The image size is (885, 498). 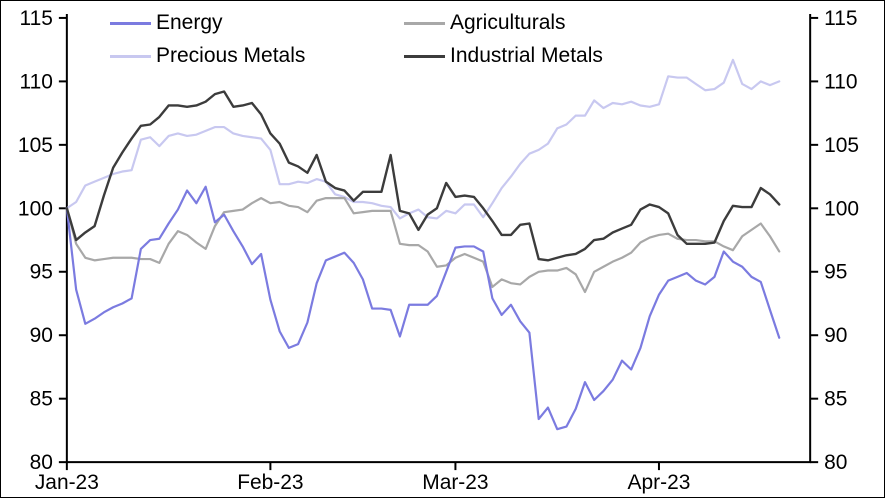 I want to click on y-tick-label-left: 85, so click(x=41, y=399).